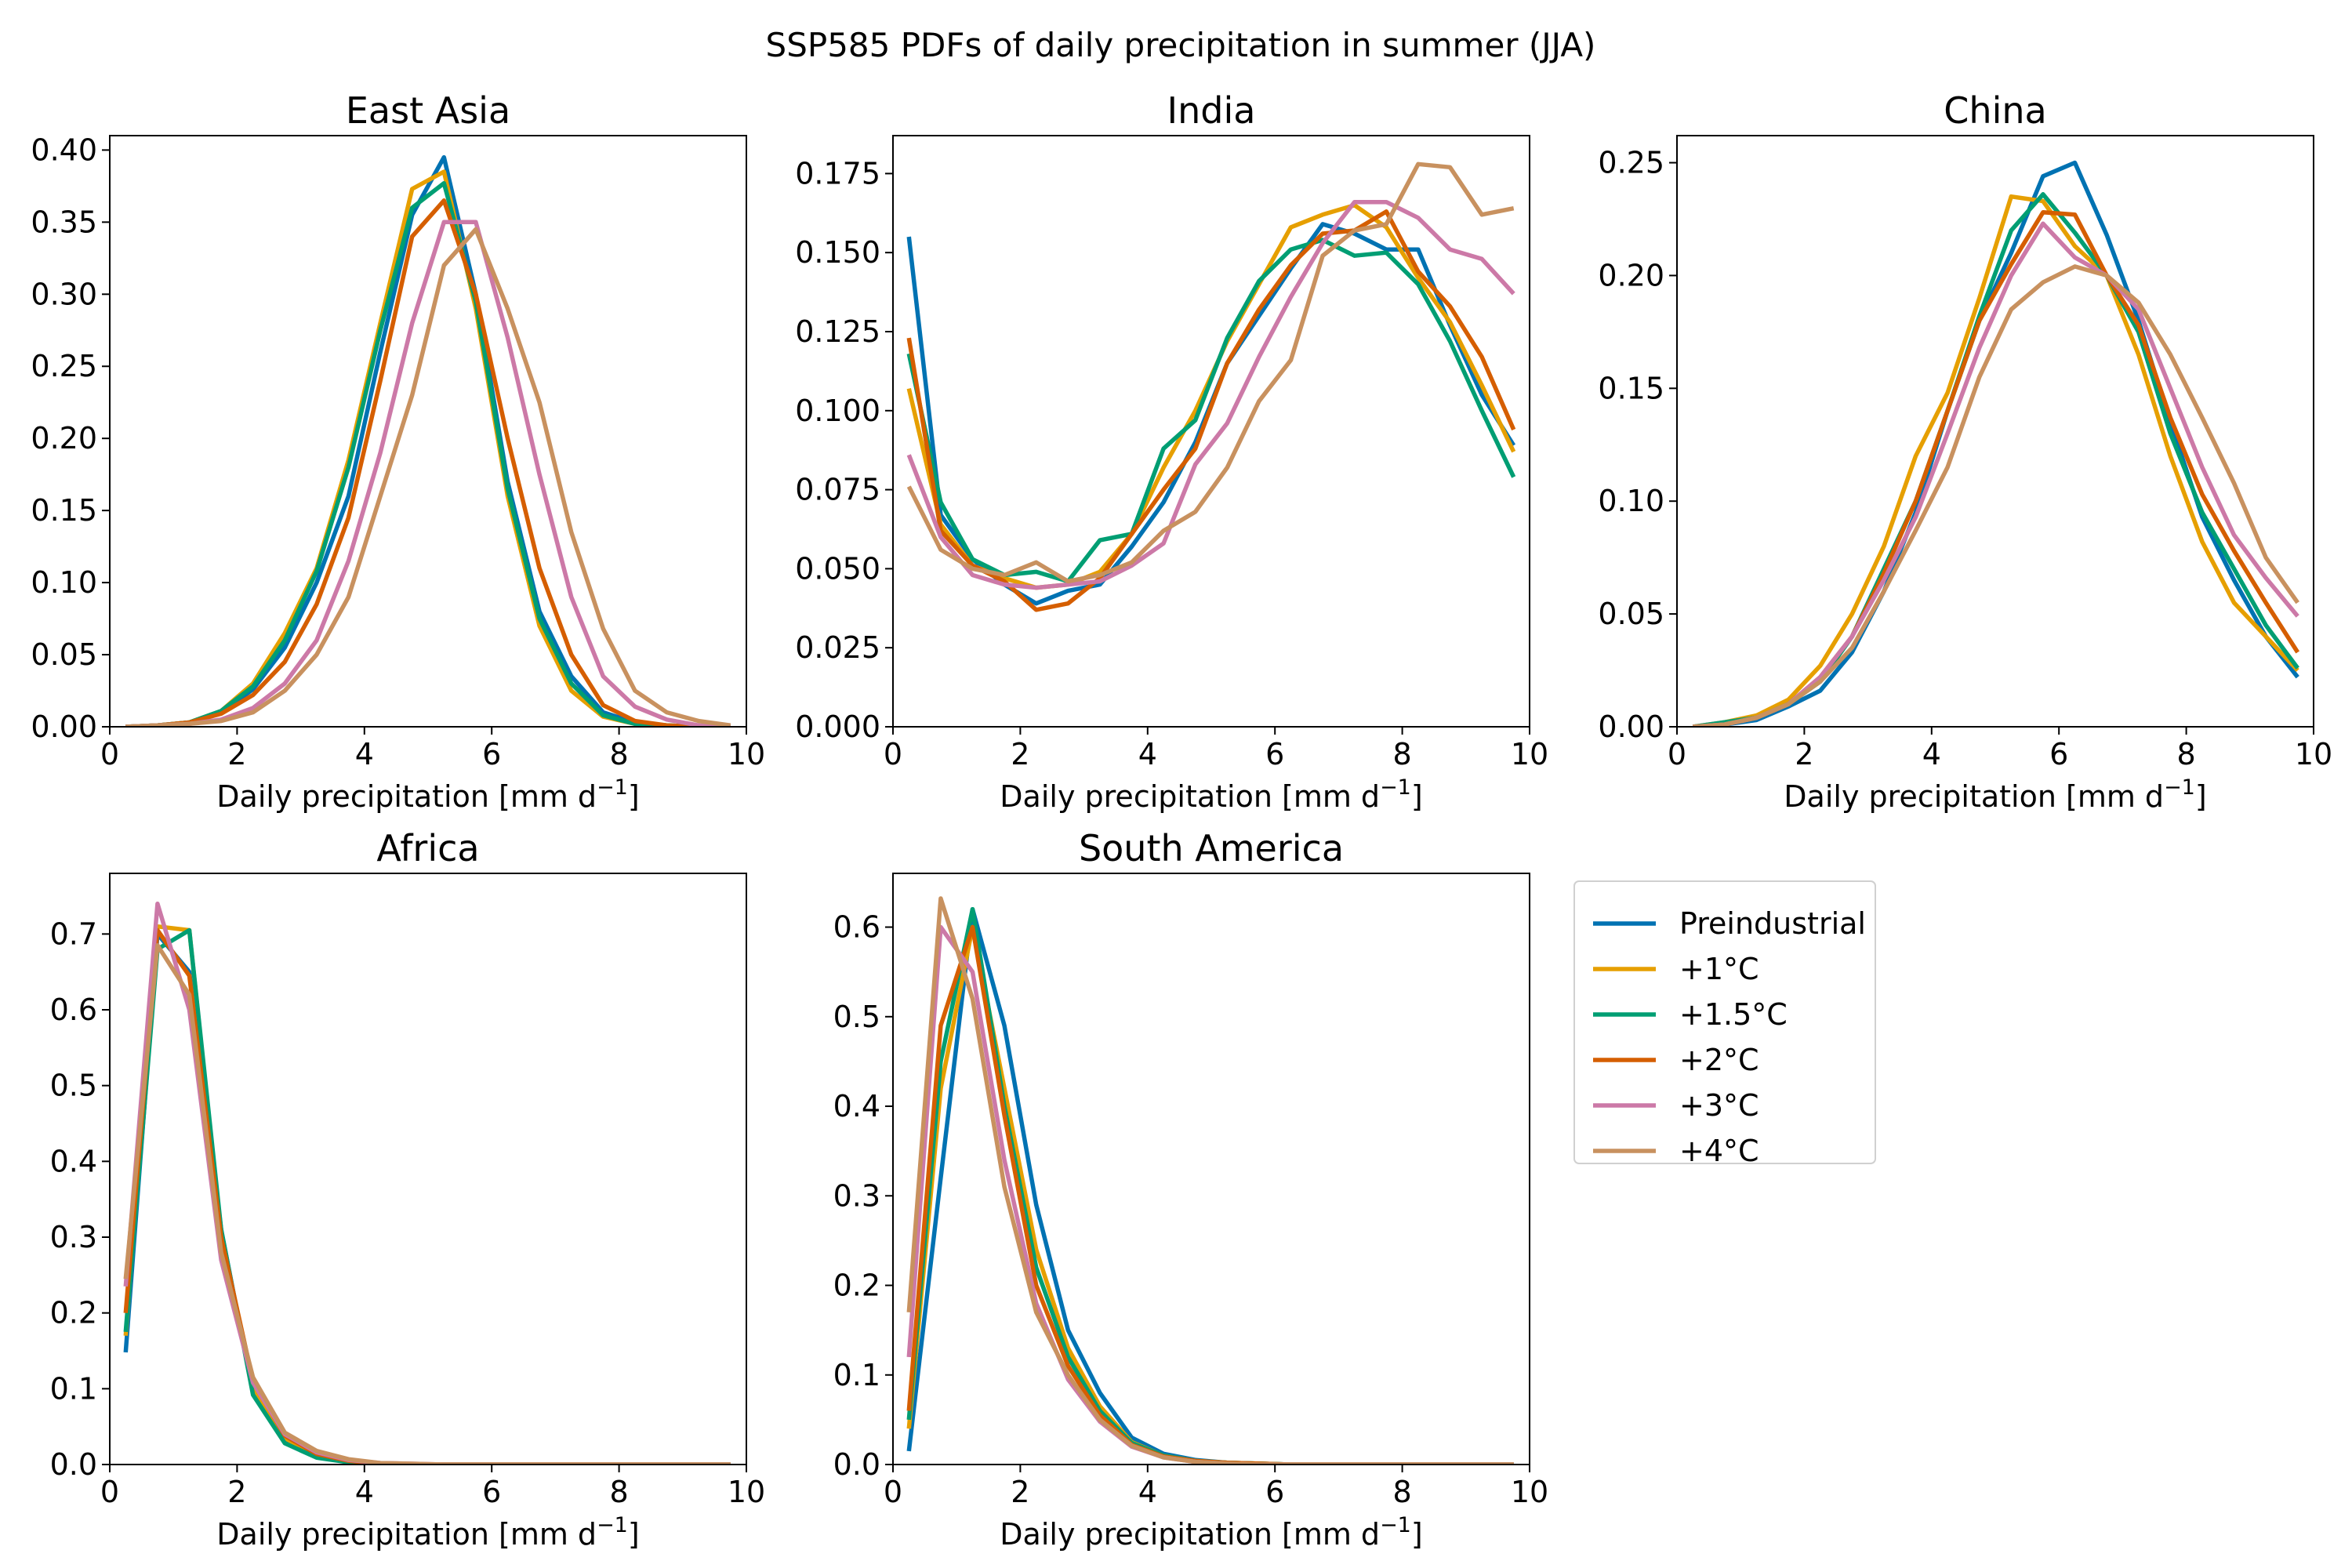  What do you see at coordinates (1631, 163) in the screenshot?
I see `china-ytick-label: 0.25` at bounding box center [1631, 163].